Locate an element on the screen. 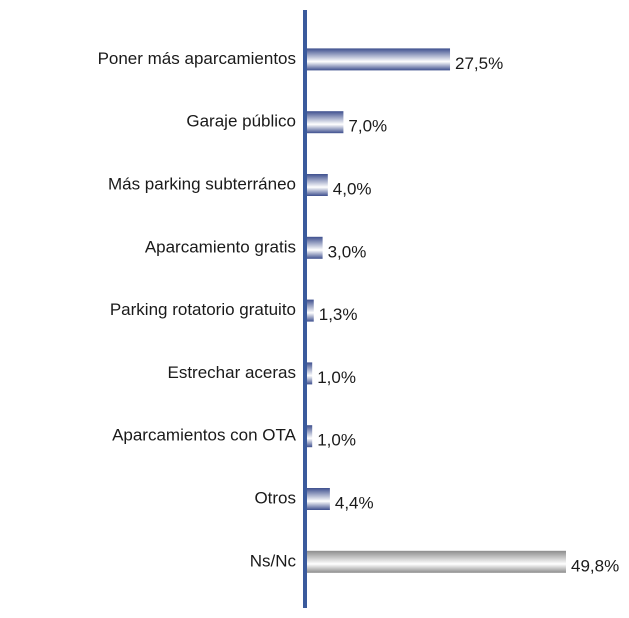 This screenshot has height=618, width=629. value-label: 49,8% is located at coordinates (595, 565).